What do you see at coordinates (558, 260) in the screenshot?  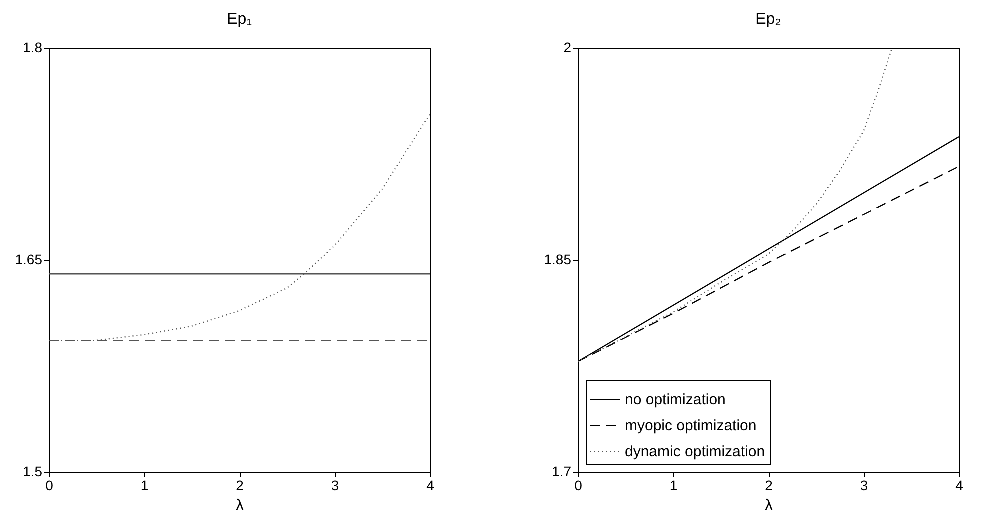 I see `y-tick-label: 1.85` at bounding box center [558, 260].